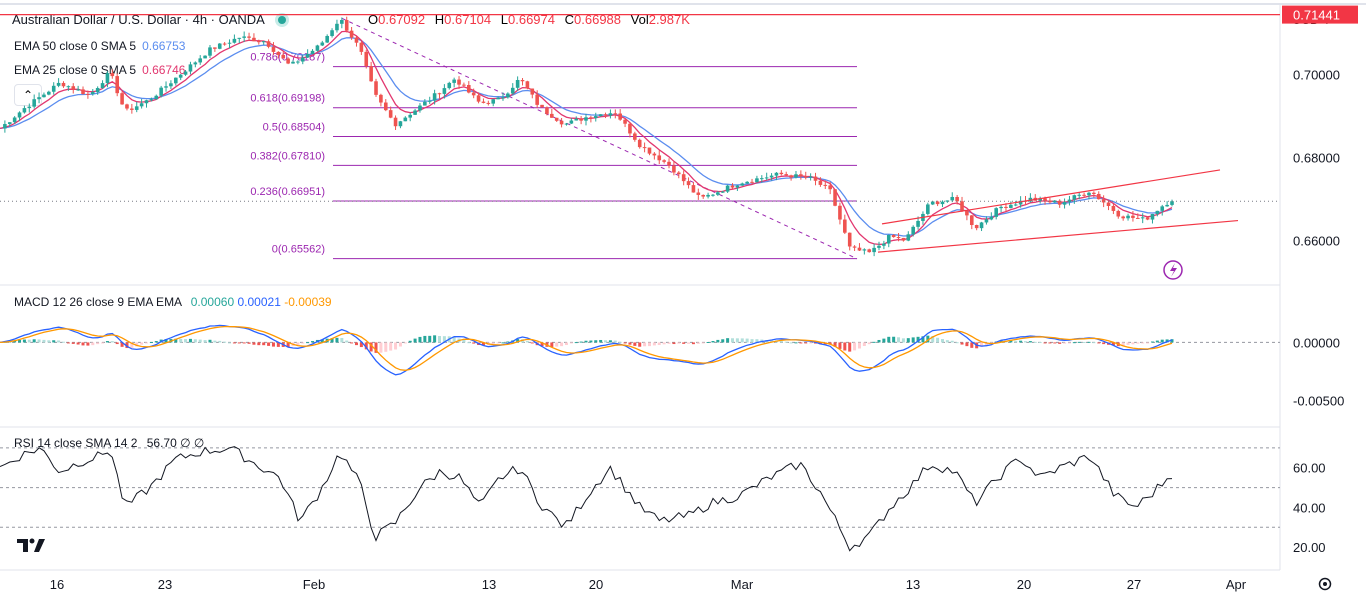  What do you see at coordinates (99, 70) in the screenshot?
I see `ema25-legend: EMA 25 close 0 SMA 5 0.66746` at bounding box center [99, 70].